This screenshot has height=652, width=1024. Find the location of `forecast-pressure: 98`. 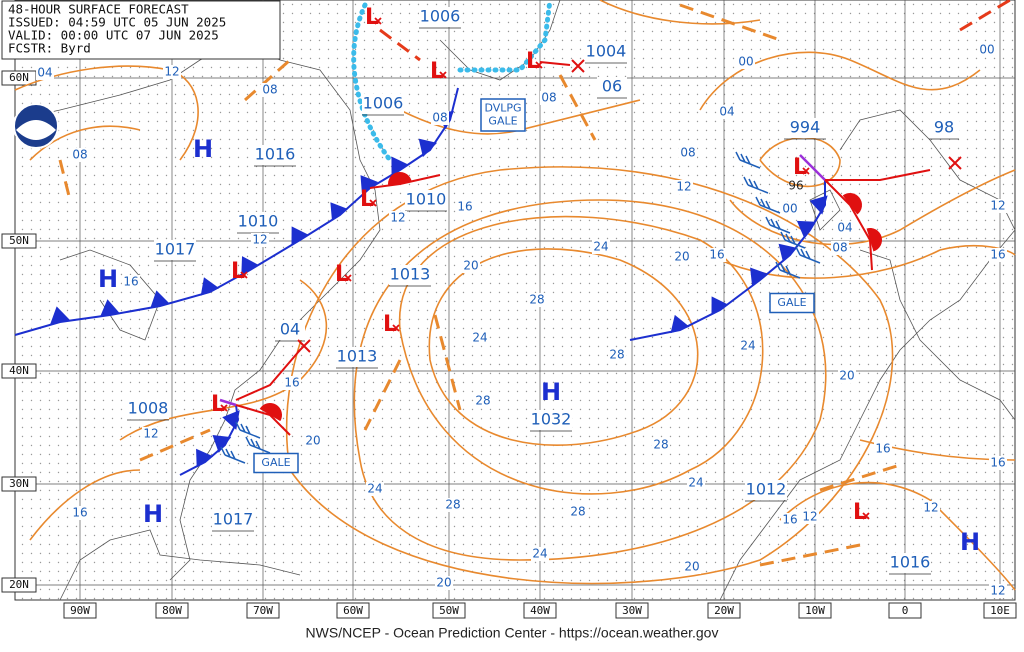

forecast-pressure: 98 is located at coordinates (944, 127).